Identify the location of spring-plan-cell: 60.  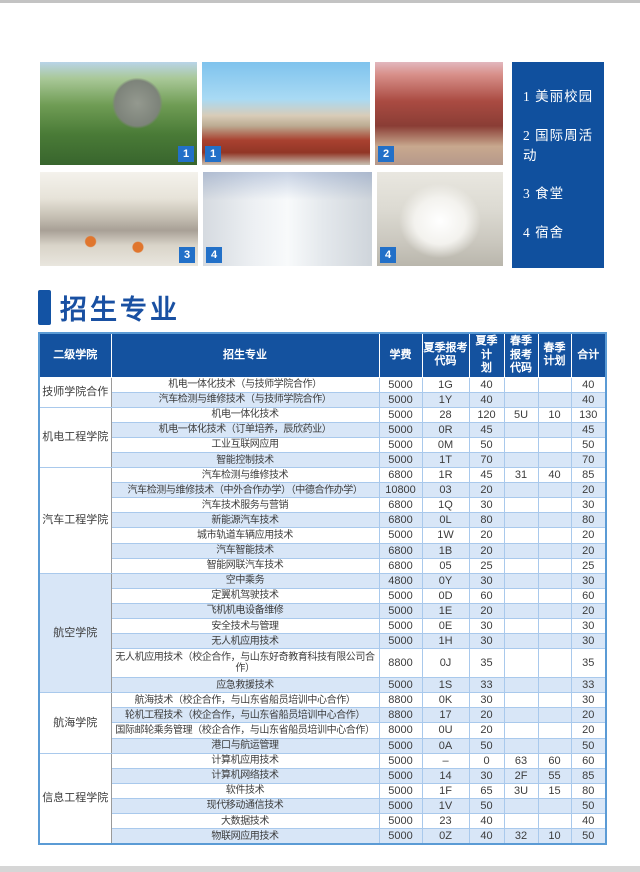
(554, 760).